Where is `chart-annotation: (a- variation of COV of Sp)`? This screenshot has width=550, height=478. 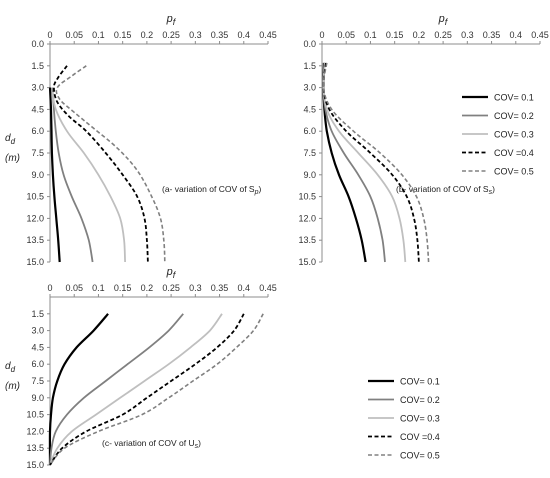 chart-annotation: (a- variation of COV of Sp) is located at coordinates (212, 190).